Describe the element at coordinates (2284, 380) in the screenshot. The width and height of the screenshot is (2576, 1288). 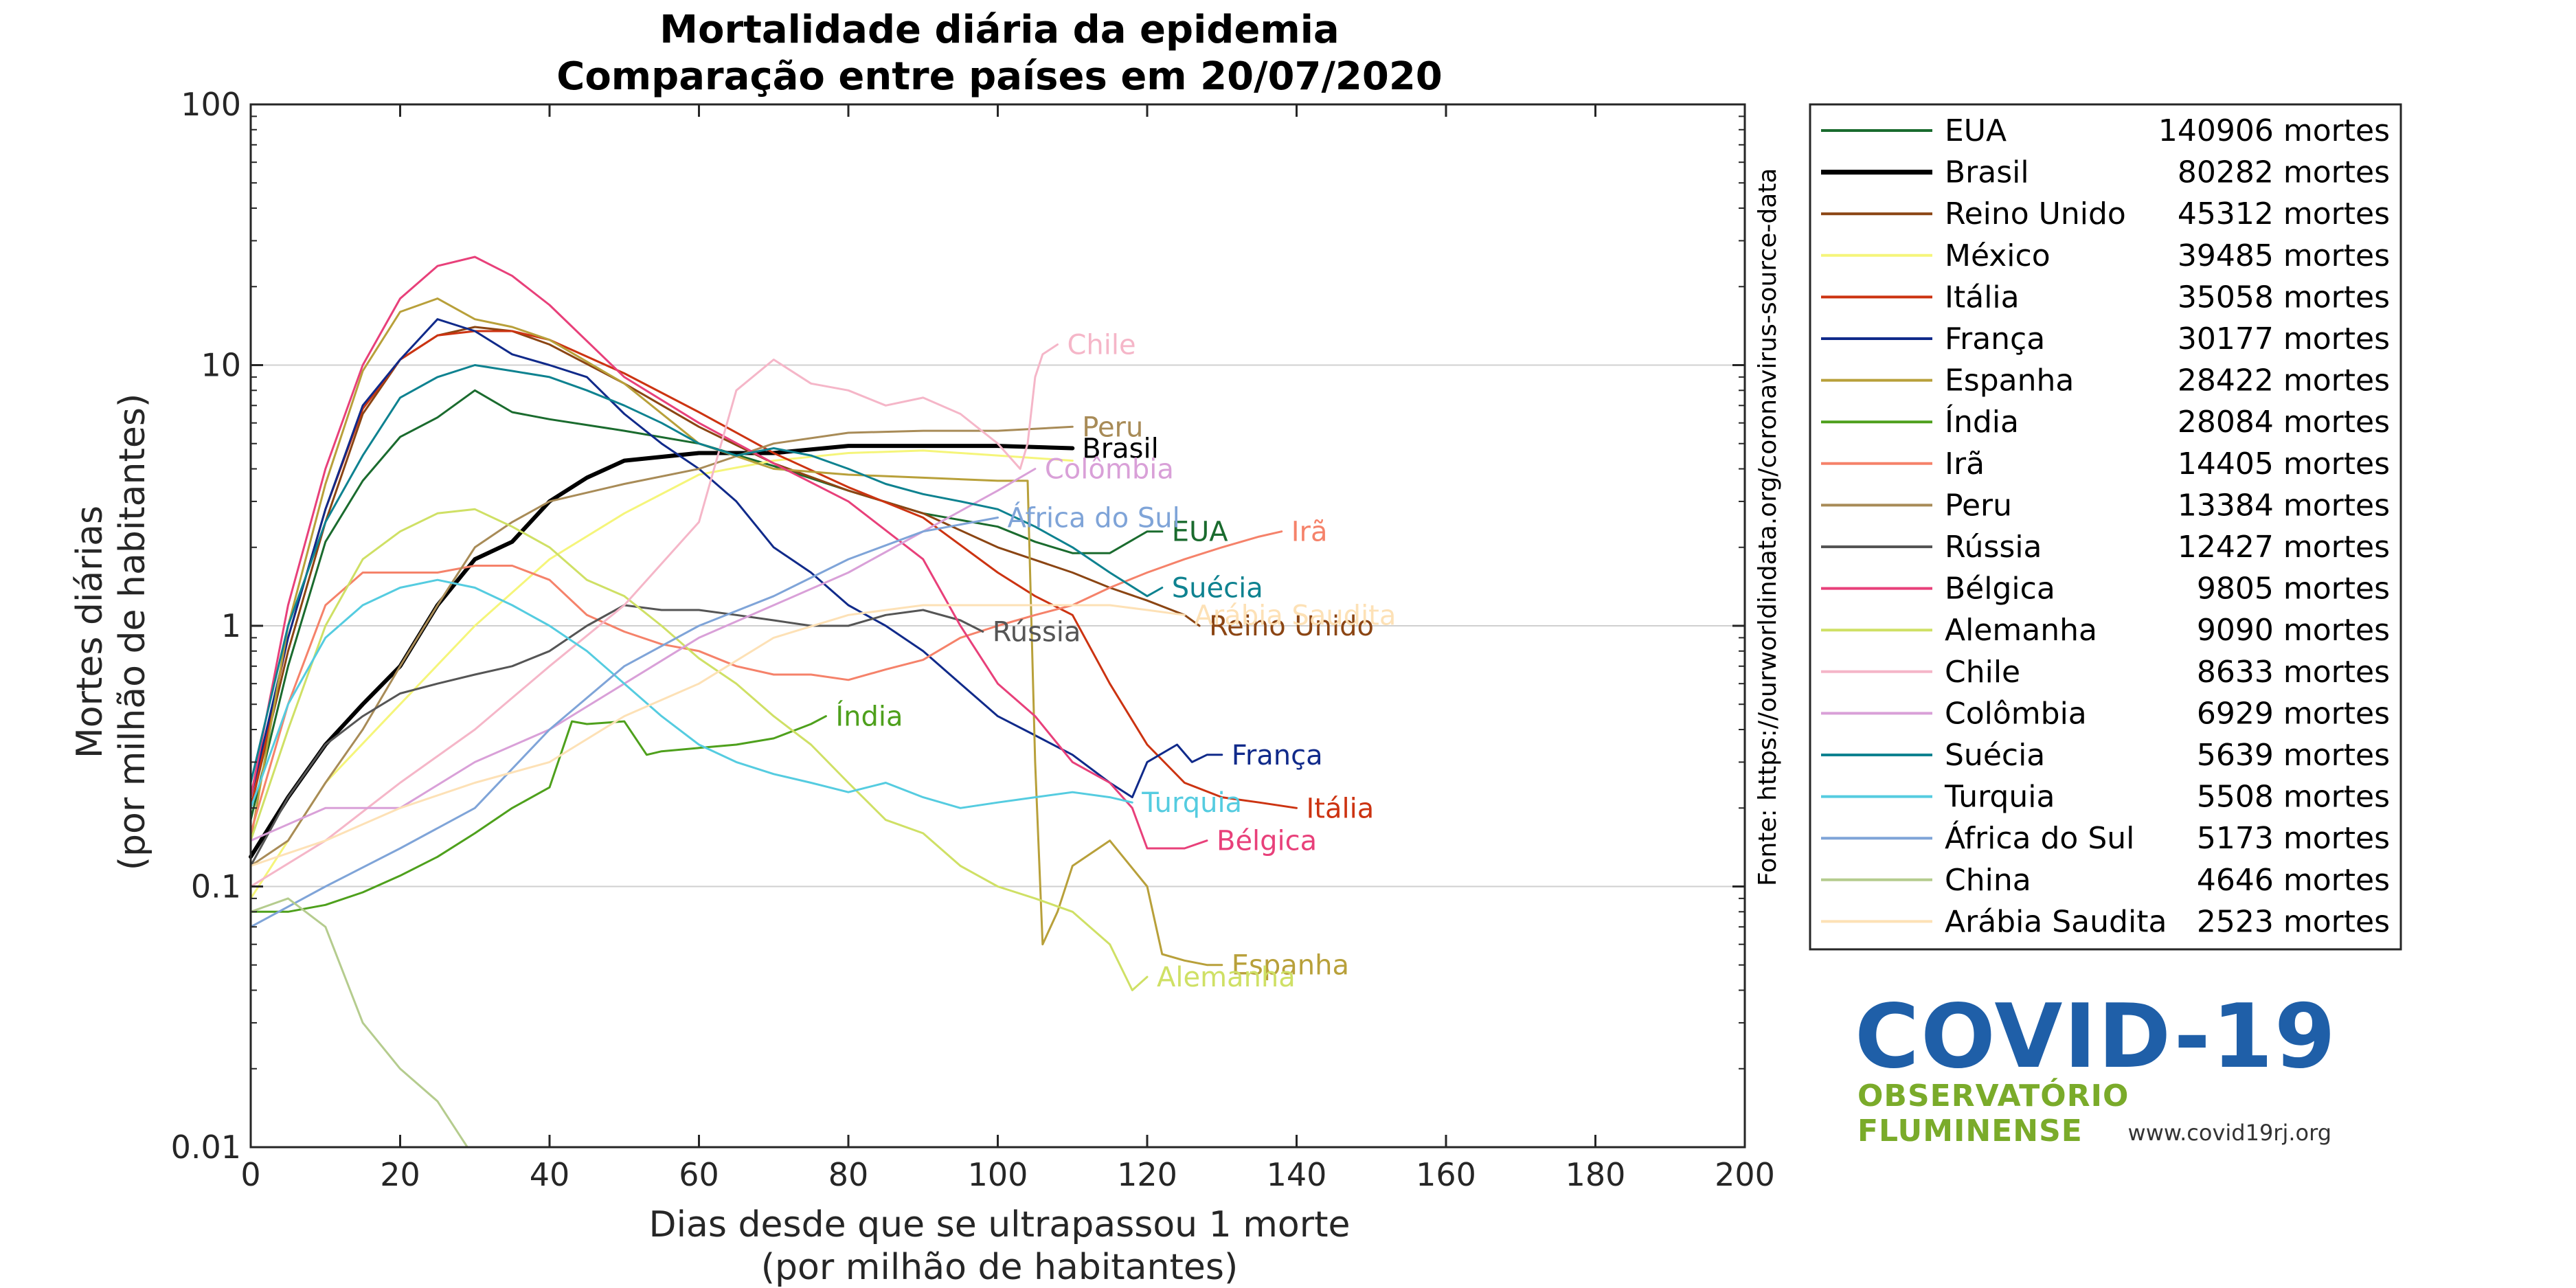
I see `legend-value: 28422 mortes` at that location.